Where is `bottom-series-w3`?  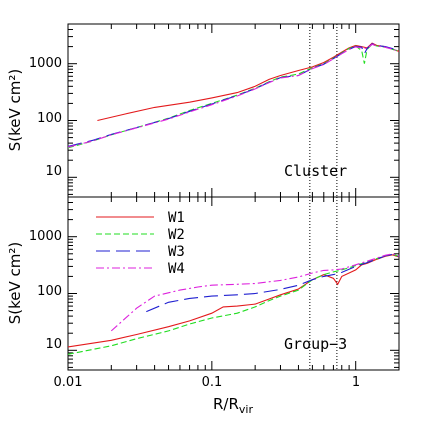 bottom-series-w3 is located at coordinates (272, 283).